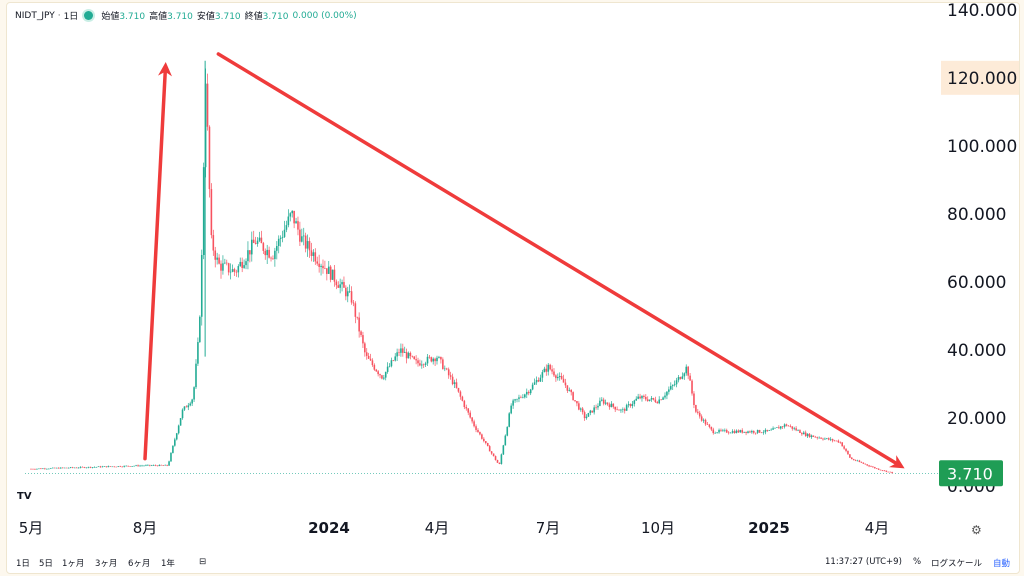  I want to click on gear-icon: ⚙, so click(976, 530).